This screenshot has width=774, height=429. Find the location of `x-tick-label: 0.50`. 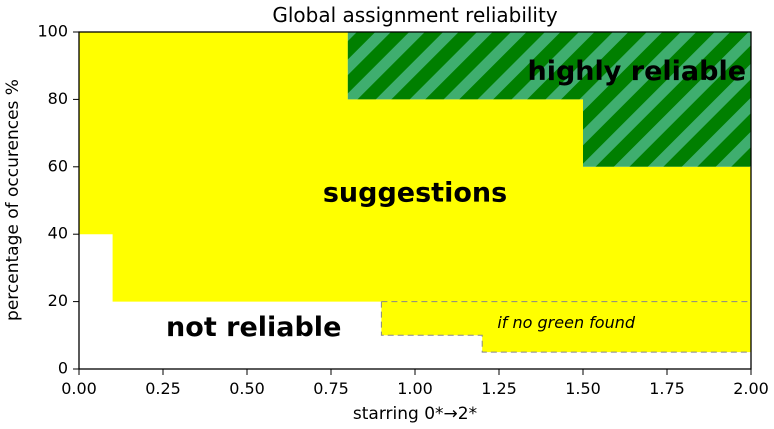

x-tick-label: 0.50 is located at coordinates (247, 388).